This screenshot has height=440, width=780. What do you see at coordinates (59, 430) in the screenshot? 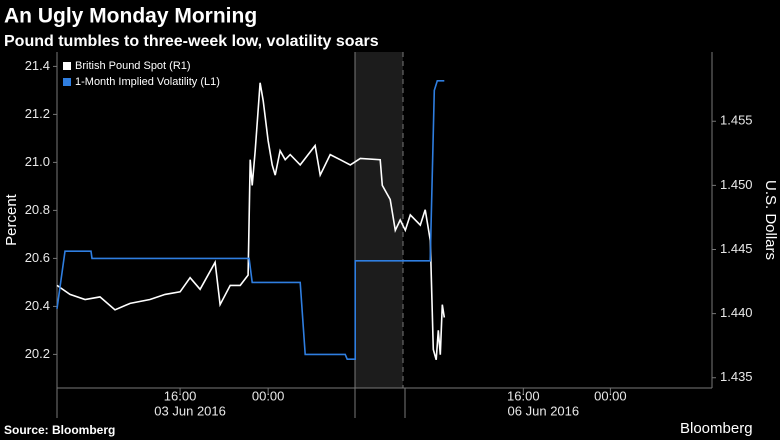
I see `source: Source: Bloomberg` at bounding box center [59, 430].